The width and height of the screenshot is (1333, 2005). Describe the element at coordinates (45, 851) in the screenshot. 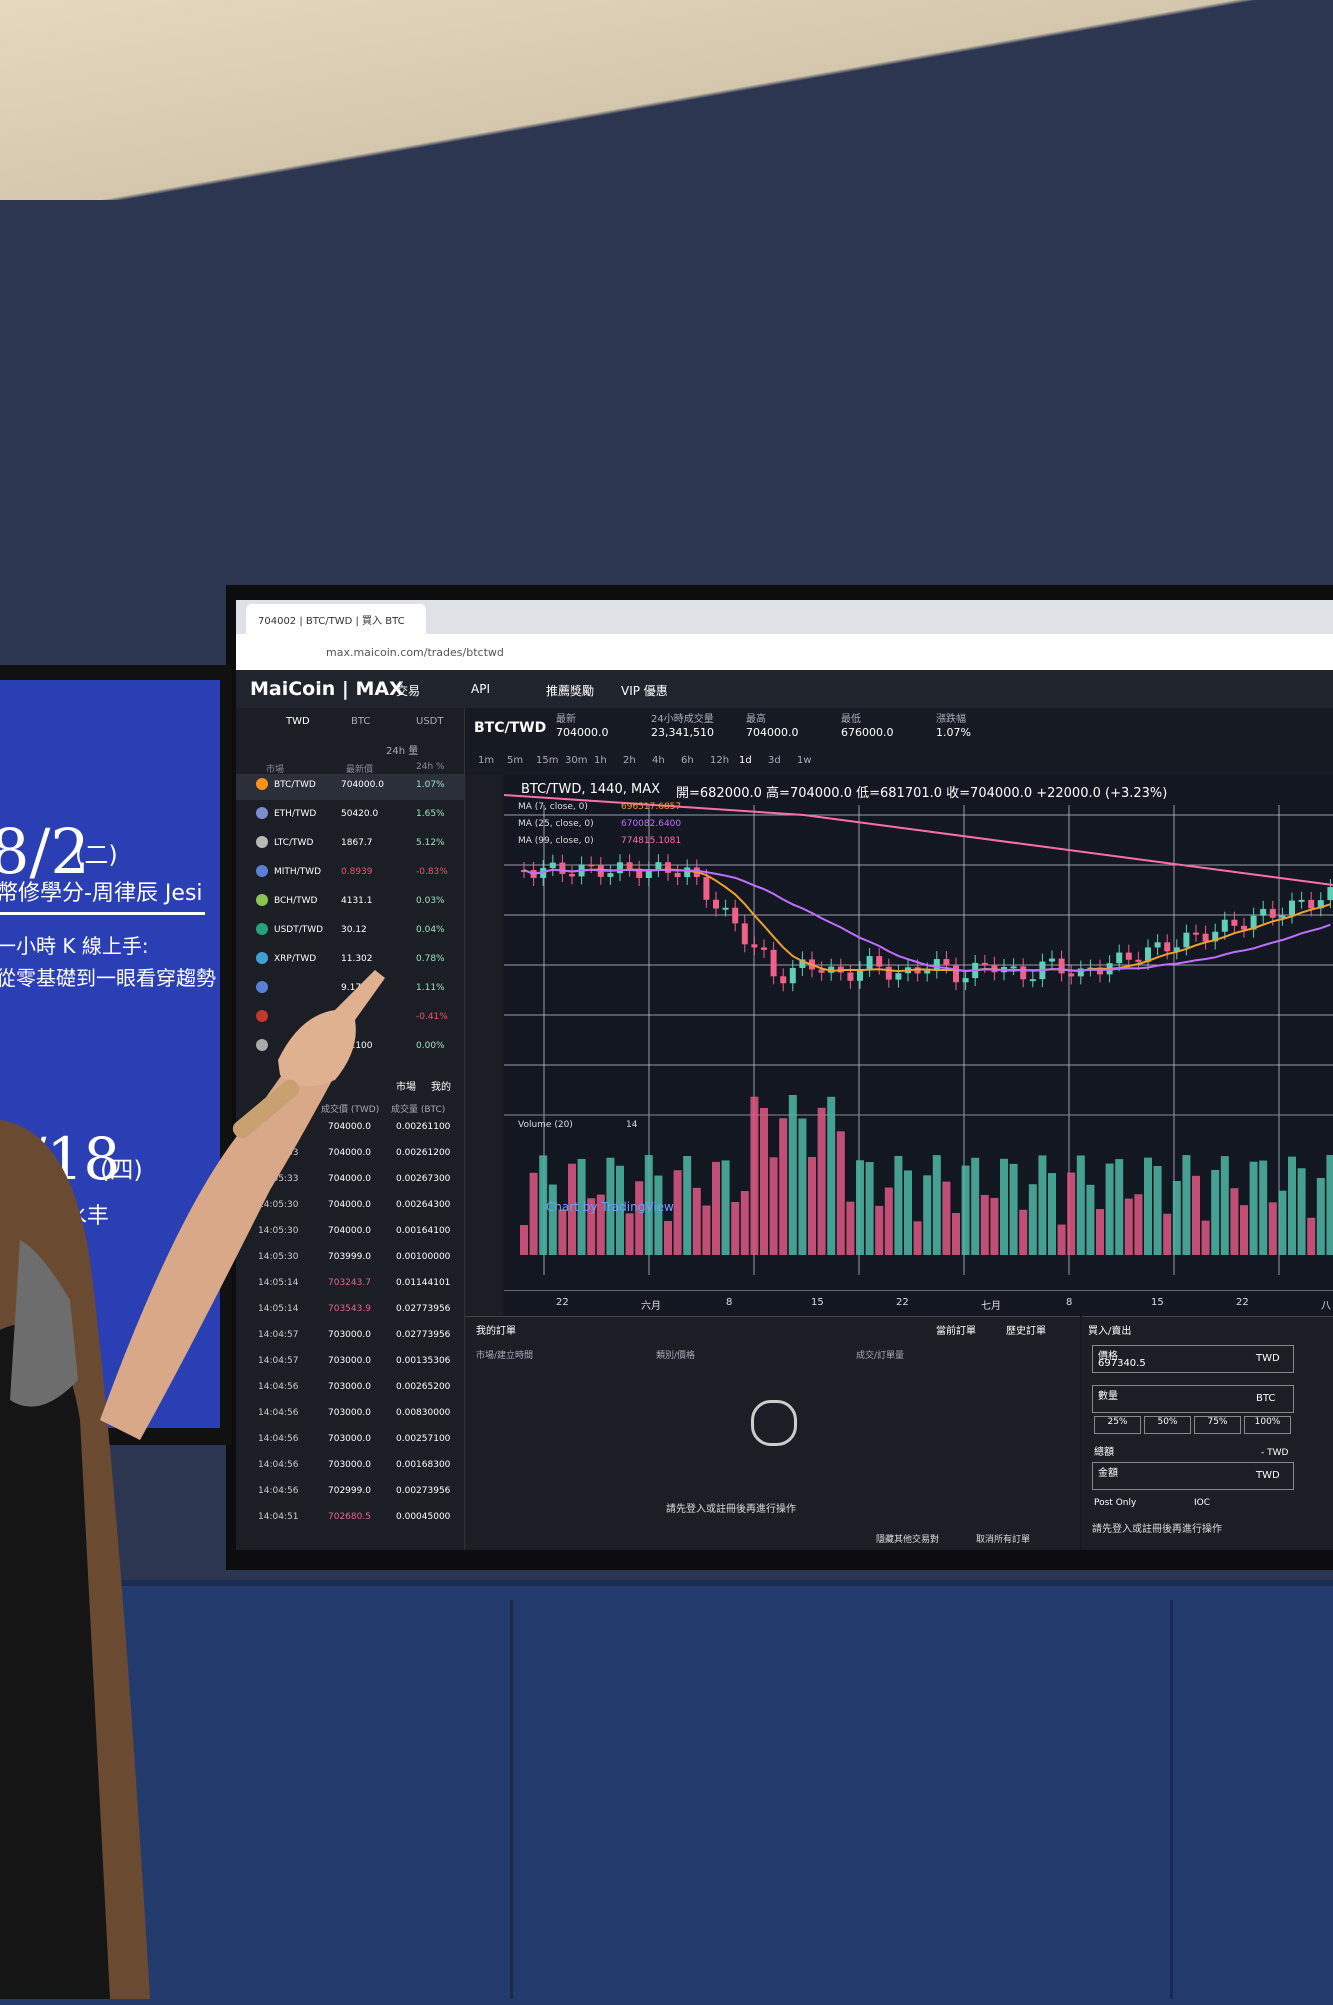

I see `event-date: 8/2` at that location.